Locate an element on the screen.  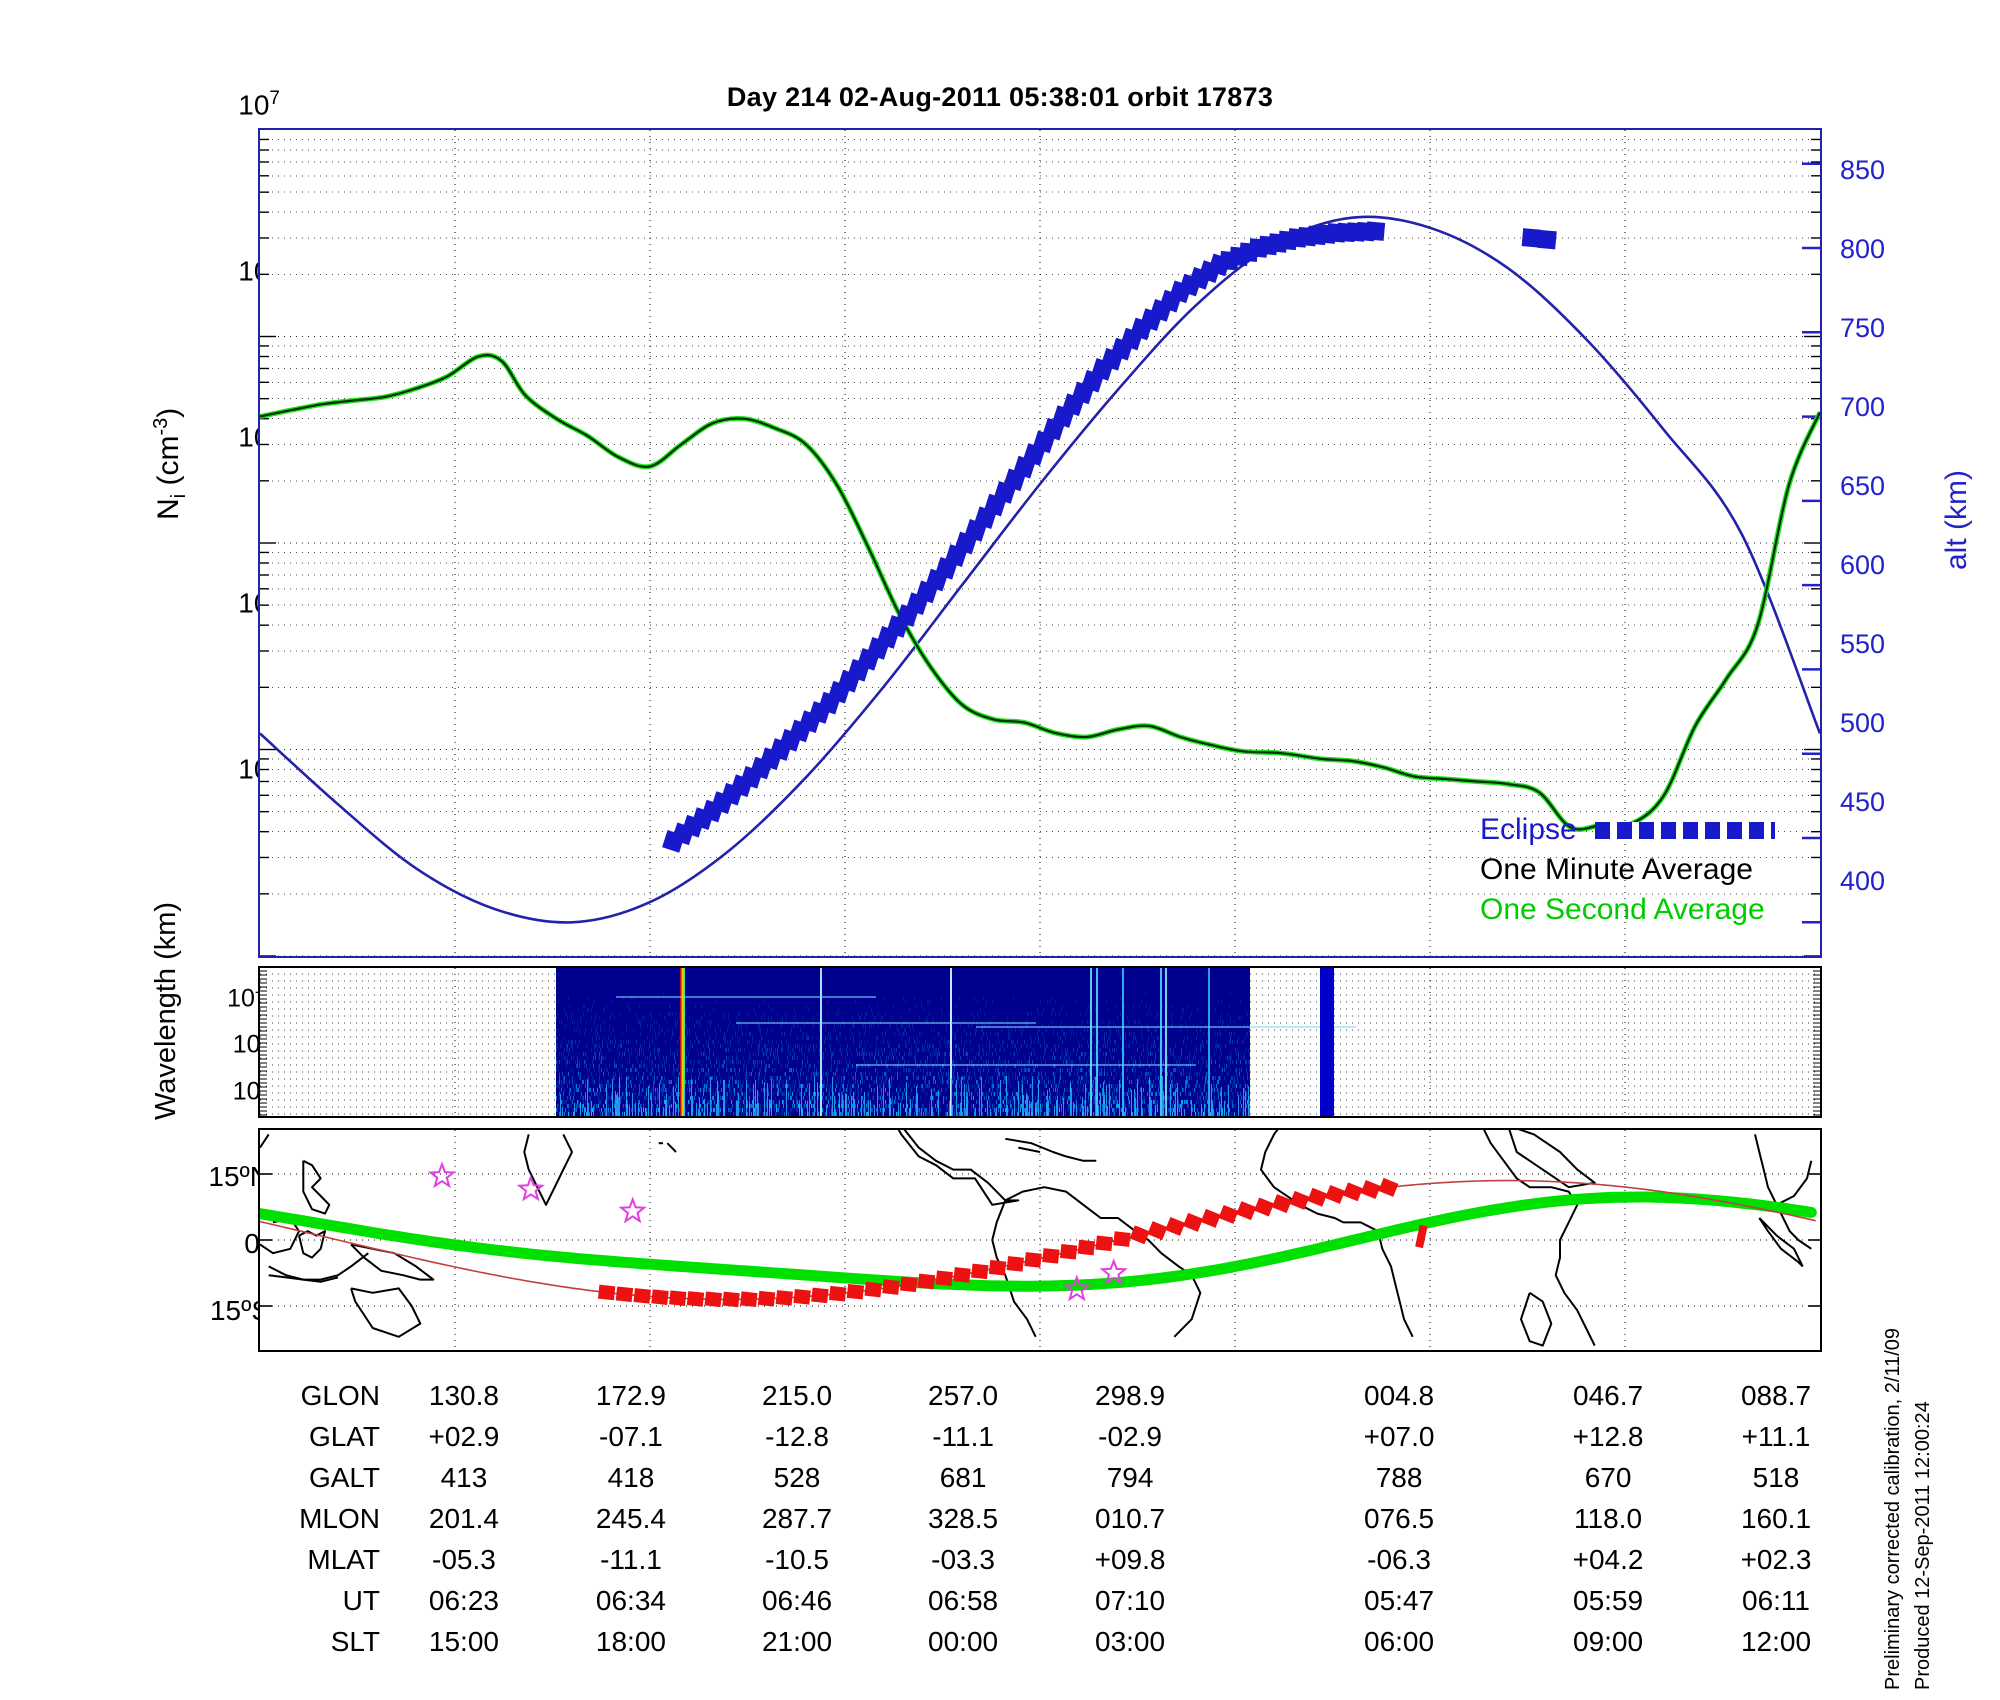
table-cell: -06.3 is located at coordinates (1399, 1559).